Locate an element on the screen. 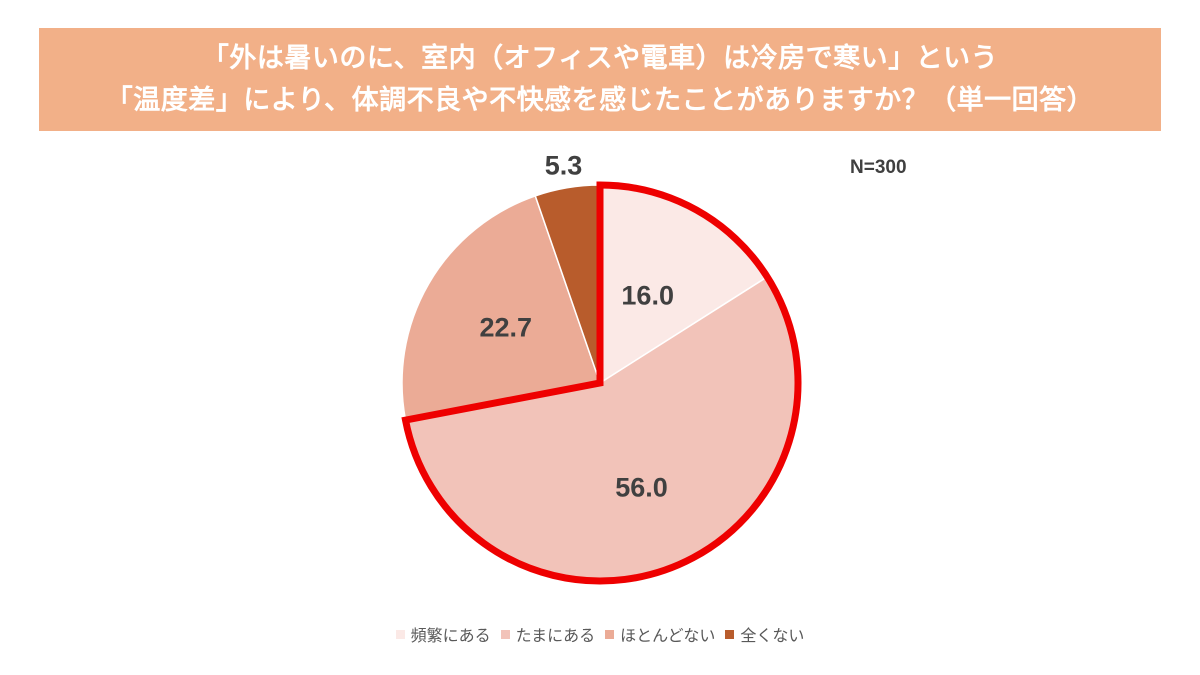 This screenshot has width=1200, height=675. legend-item: 全くない is located at coordinates (764, 634).